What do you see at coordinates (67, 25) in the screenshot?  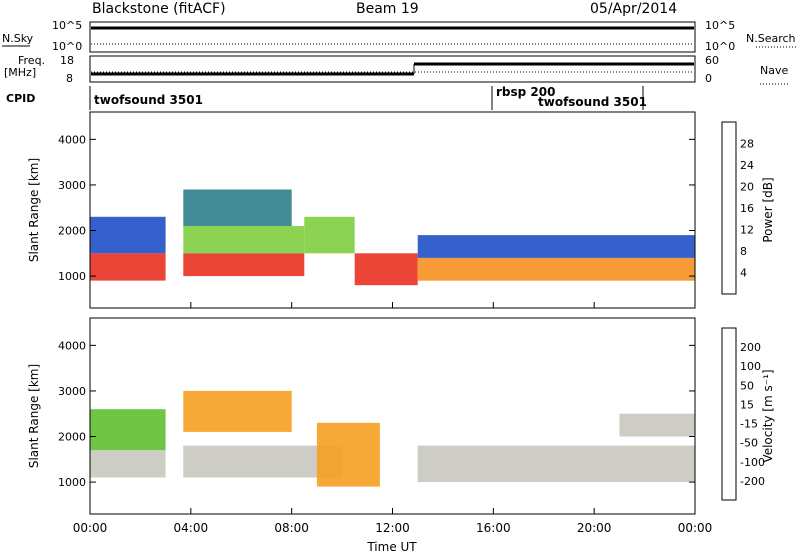 I see `noise-tick-hi-left: 10^5` at bounding box center [67, 25].